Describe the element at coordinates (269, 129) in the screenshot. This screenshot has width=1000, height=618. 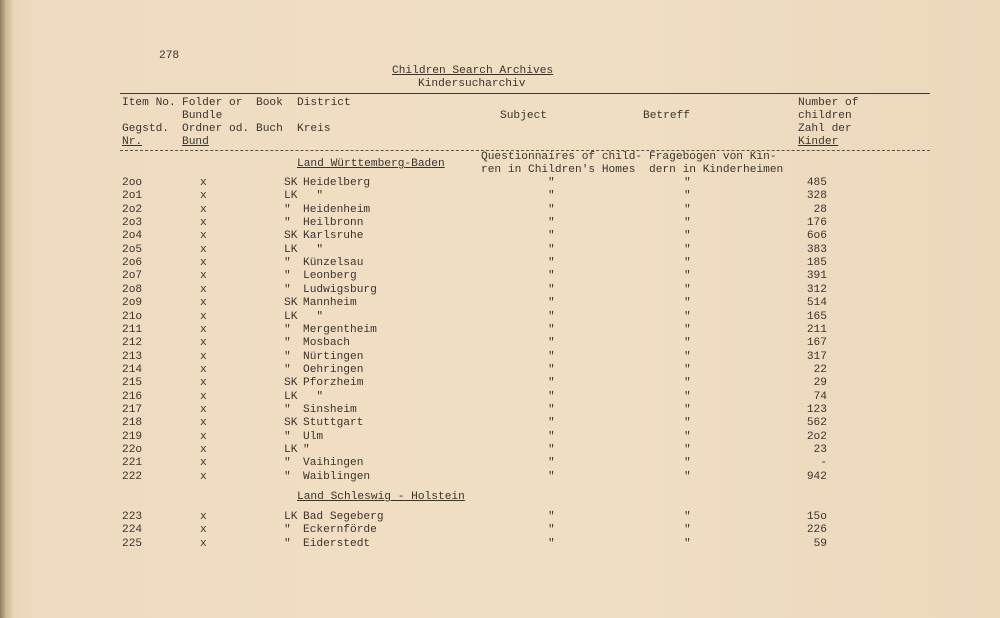
I see `header-book: Buch` at that location.